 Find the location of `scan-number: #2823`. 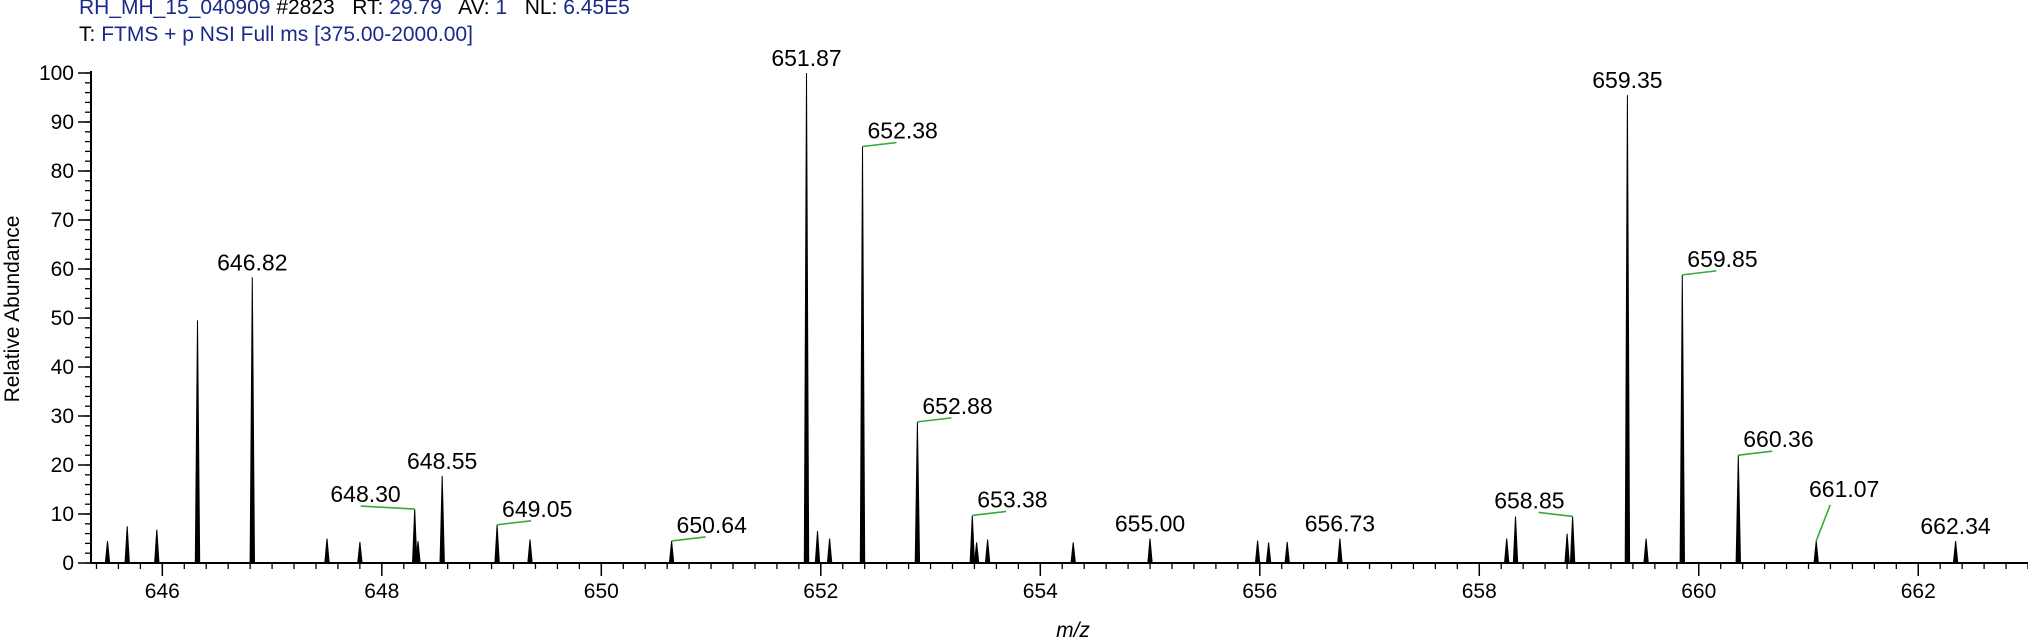

scan-number: #2823 is located at coordinates (305, 9).